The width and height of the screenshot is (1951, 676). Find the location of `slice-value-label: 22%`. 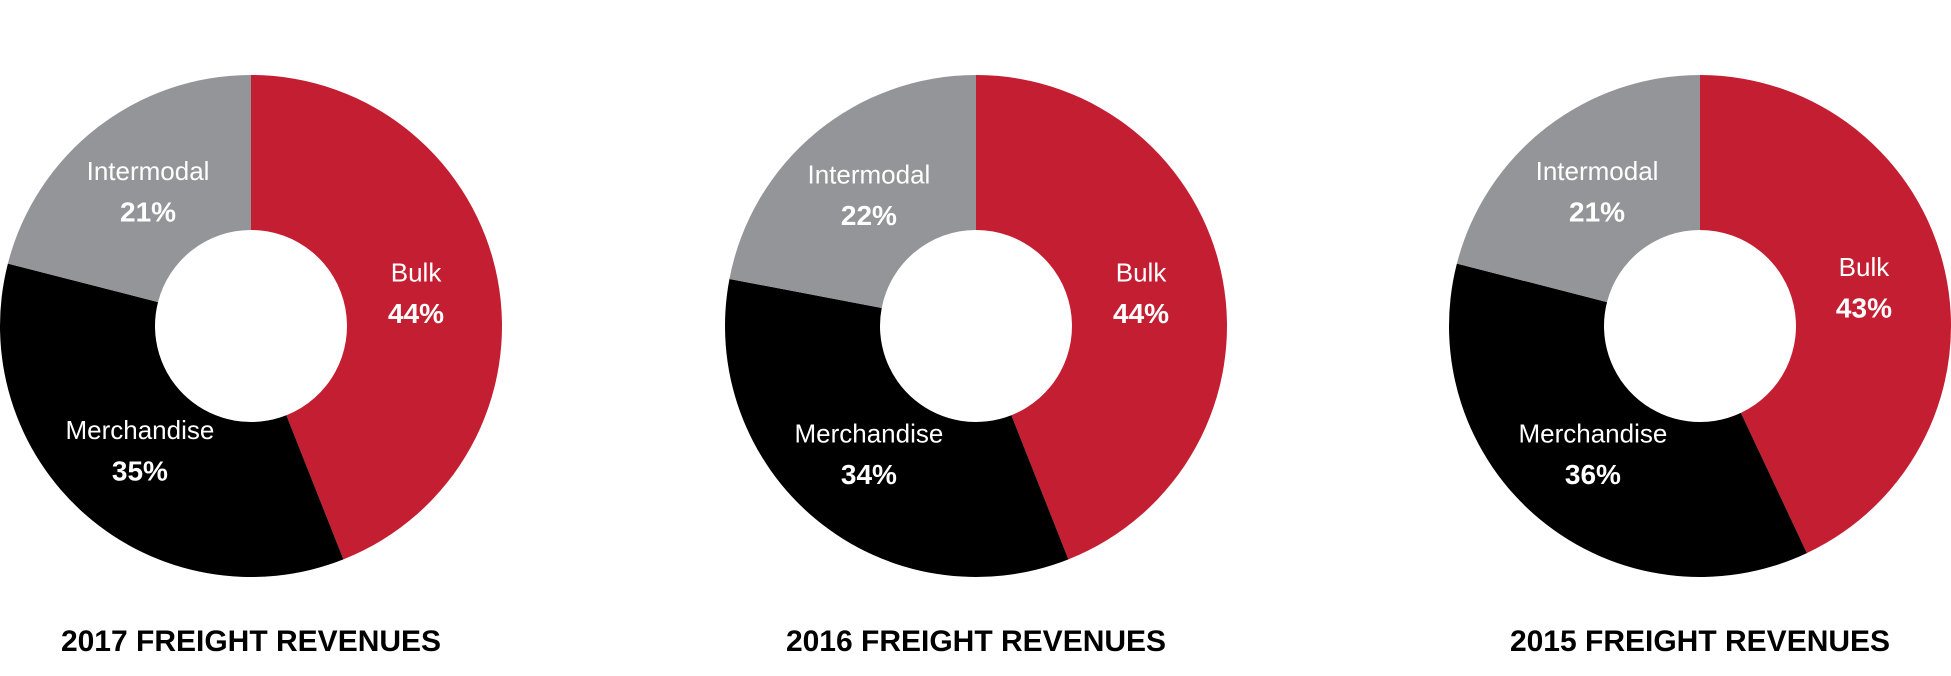

slice-value-label: 22% is located at coordinates (869, 215).